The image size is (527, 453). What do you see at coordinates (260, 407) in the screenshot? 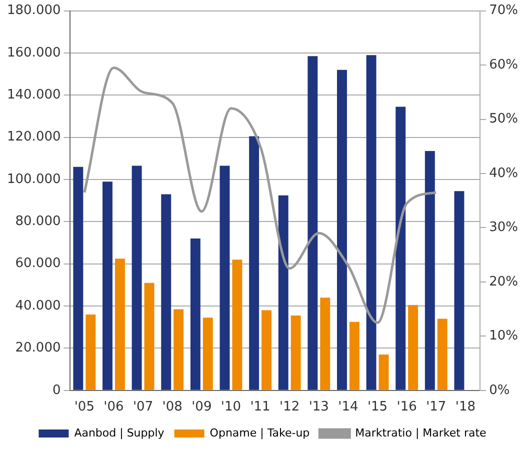
I see `x-tick-label: '11` at bounding box center [260, 407].